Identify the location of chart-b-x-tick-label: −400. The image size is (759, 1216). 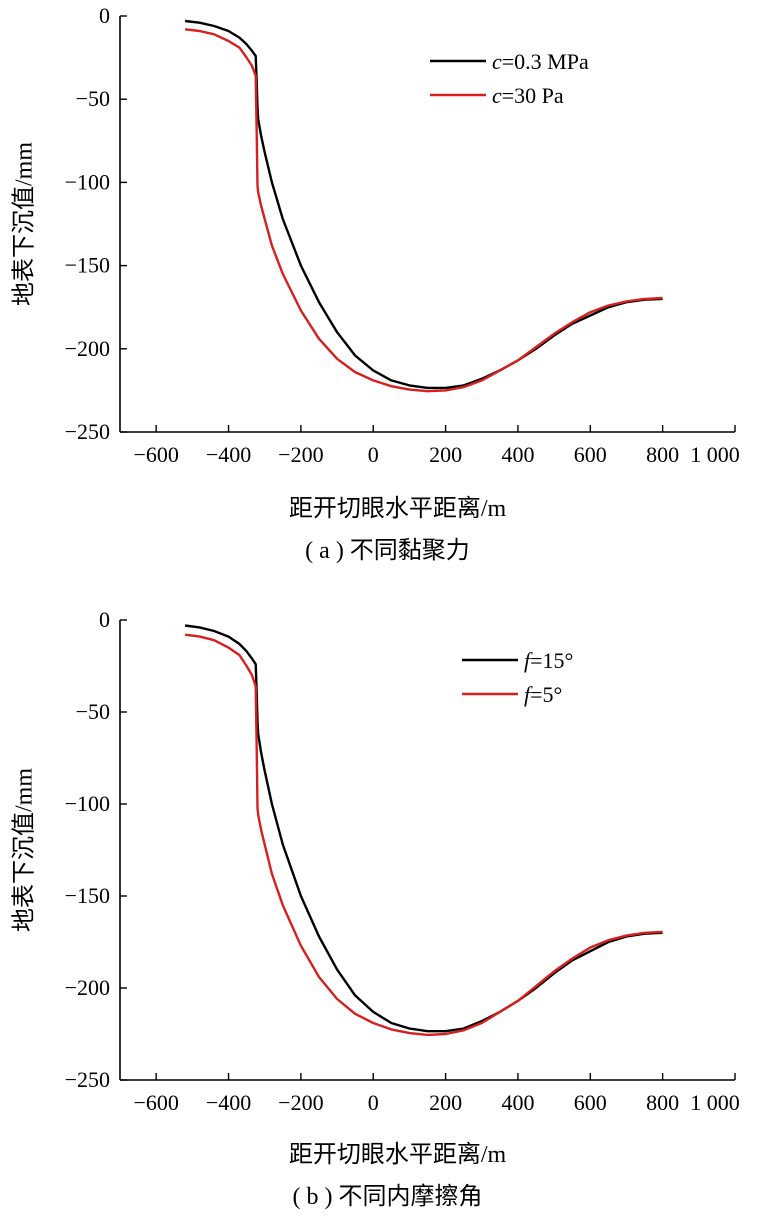
(228, 1102).